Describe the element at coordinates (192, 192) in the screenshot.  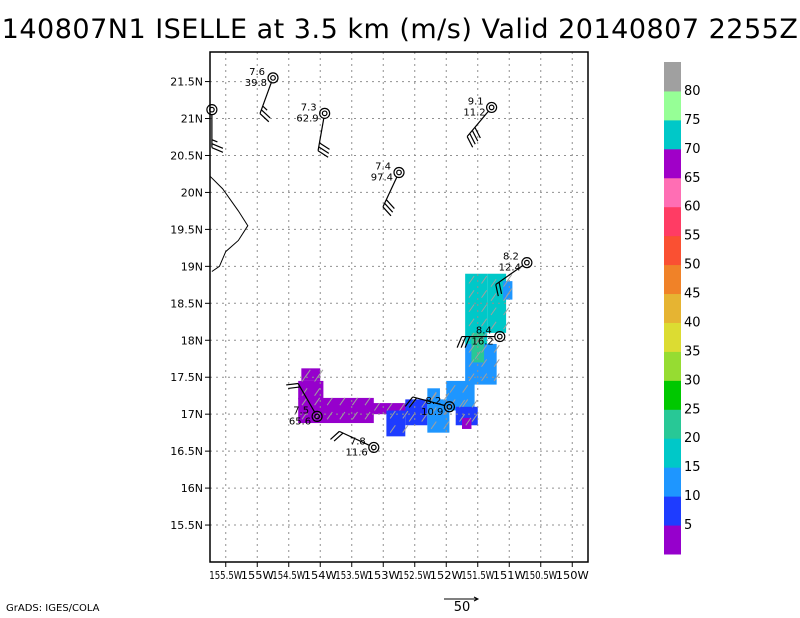
I see `lat-label-9: 20N` at that location.